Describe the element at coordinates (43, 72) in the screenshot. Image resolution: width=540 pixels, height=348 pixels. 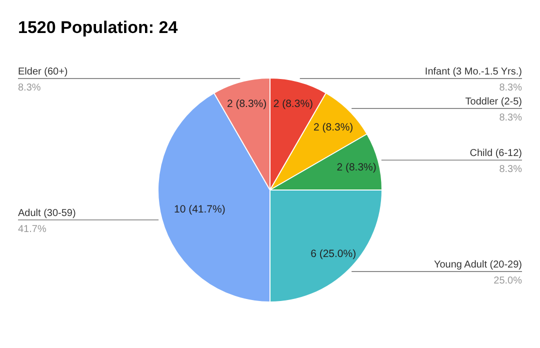
I see `slice-label: Elder (60+)` at that location.